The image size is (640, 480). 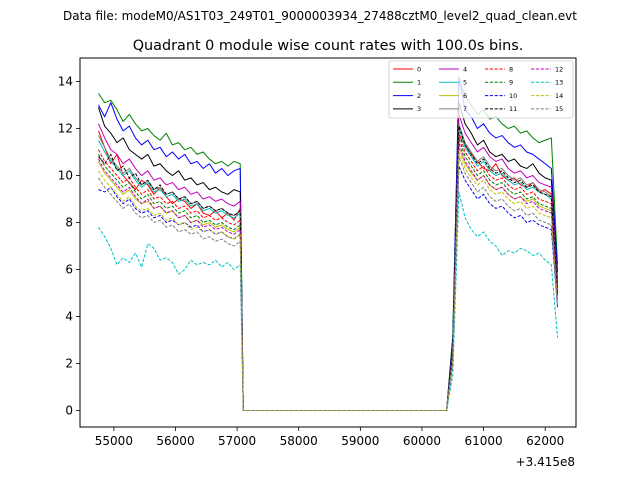 I want to click on legend-label-9: 9, so click(x=511, y=83).